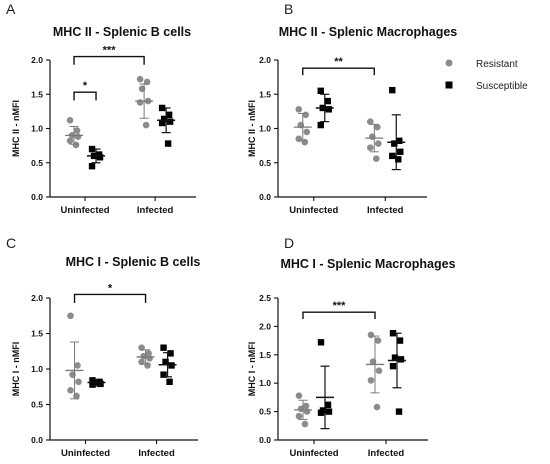 This screenshot has height=464, width=550. Describe the element at coordinates (122, 32) in the screenshot. I see `chart-title: MHC II - Splenic B cells` at that location.